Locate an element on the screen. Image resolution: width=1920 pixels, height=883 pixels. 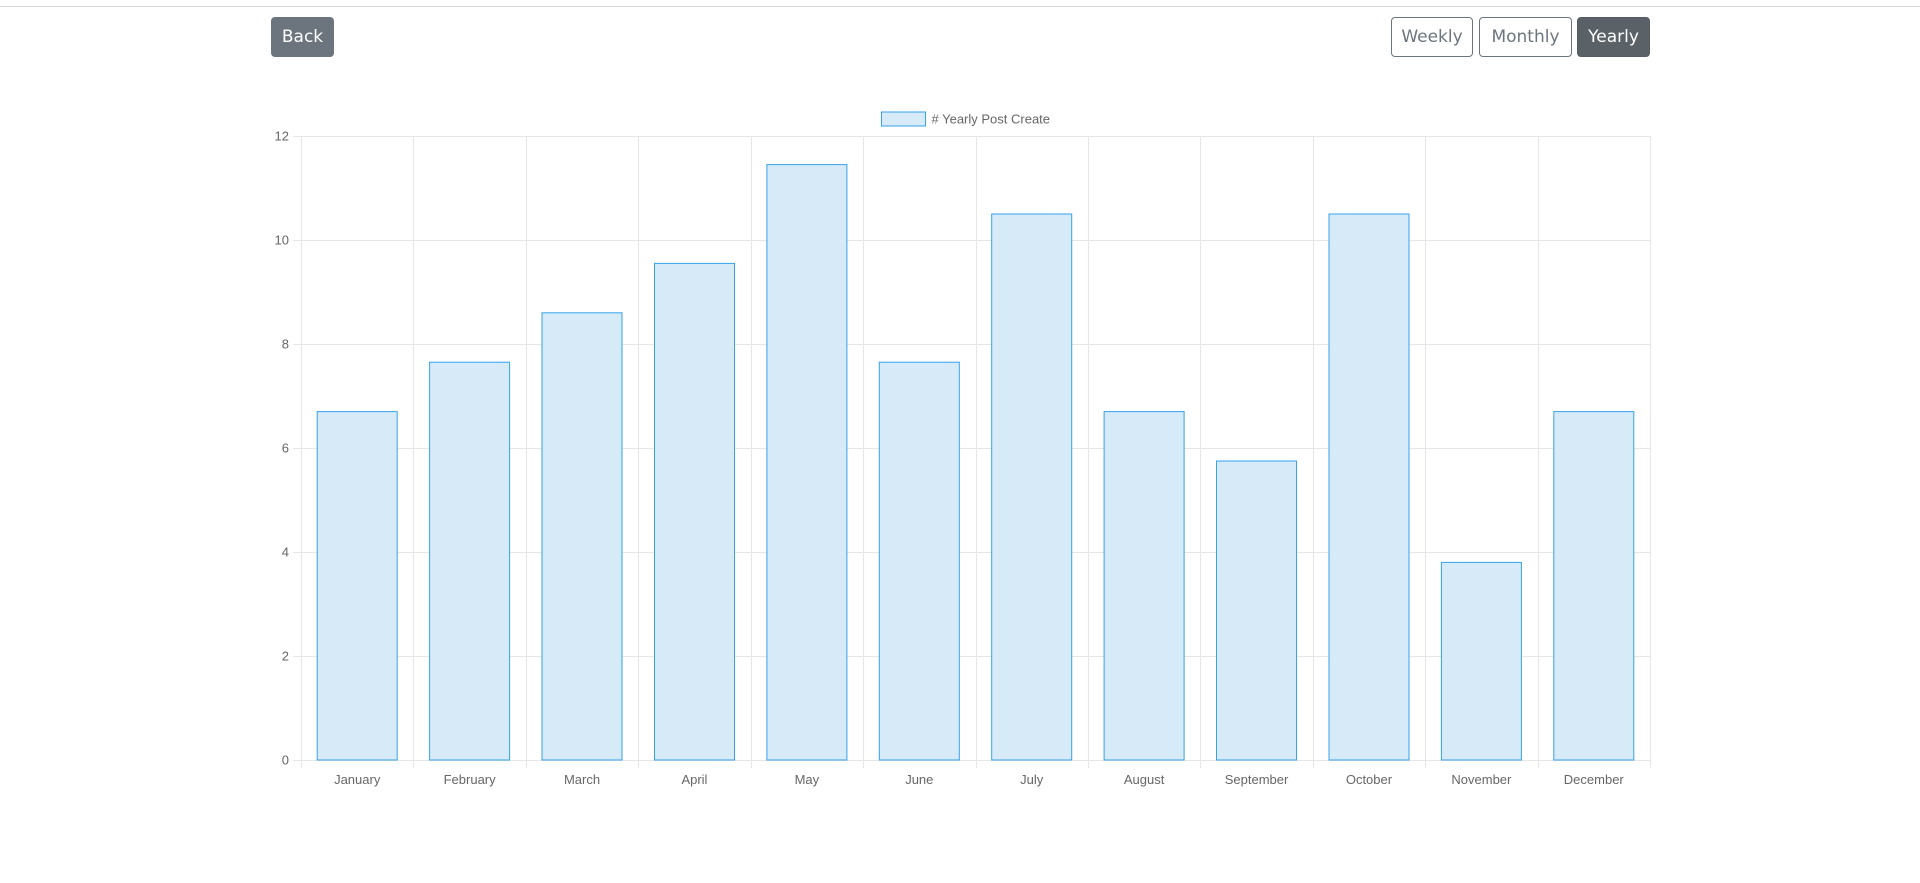
x-tick-label: October is located at coordinates (1369, 779).